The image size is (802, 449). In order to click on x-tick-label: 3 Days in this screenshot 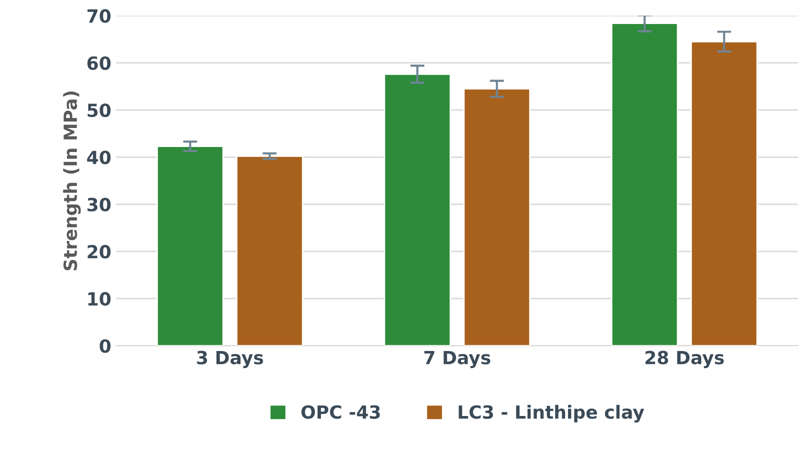, I will do `click(230, 359)`.